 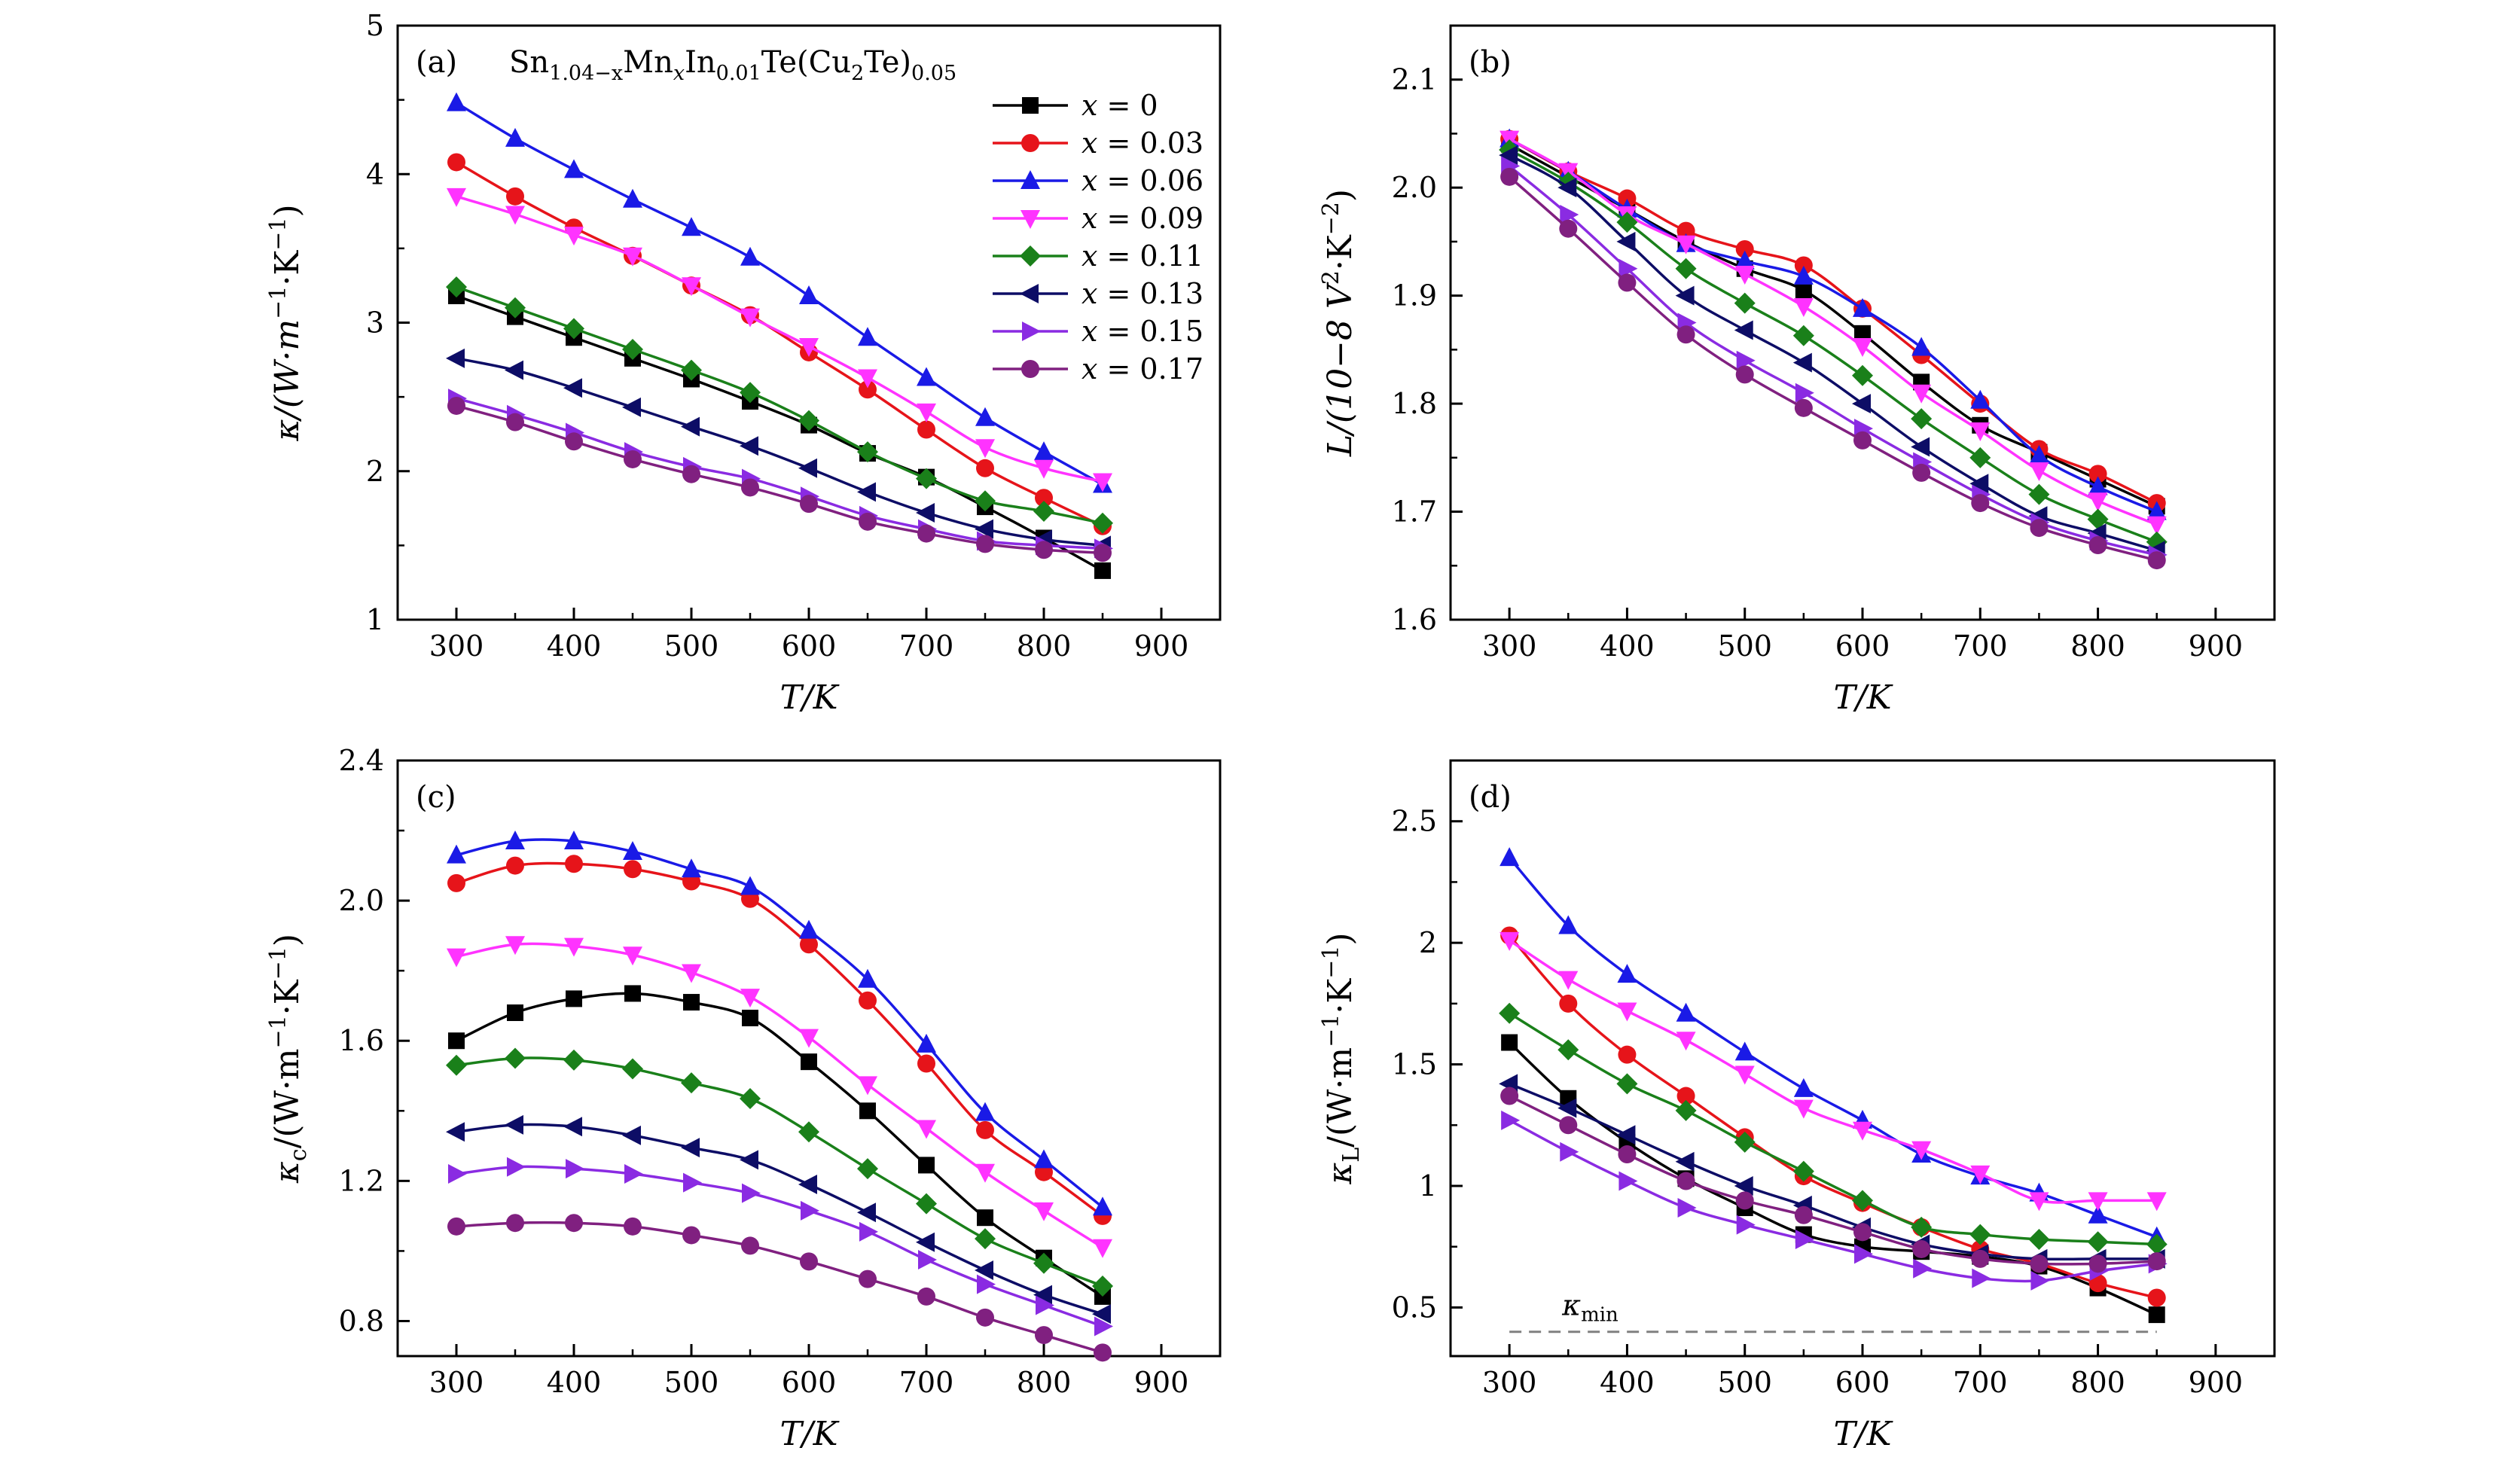 I want to click on panel-a-series-1-point, so click(x=1044, y=498).